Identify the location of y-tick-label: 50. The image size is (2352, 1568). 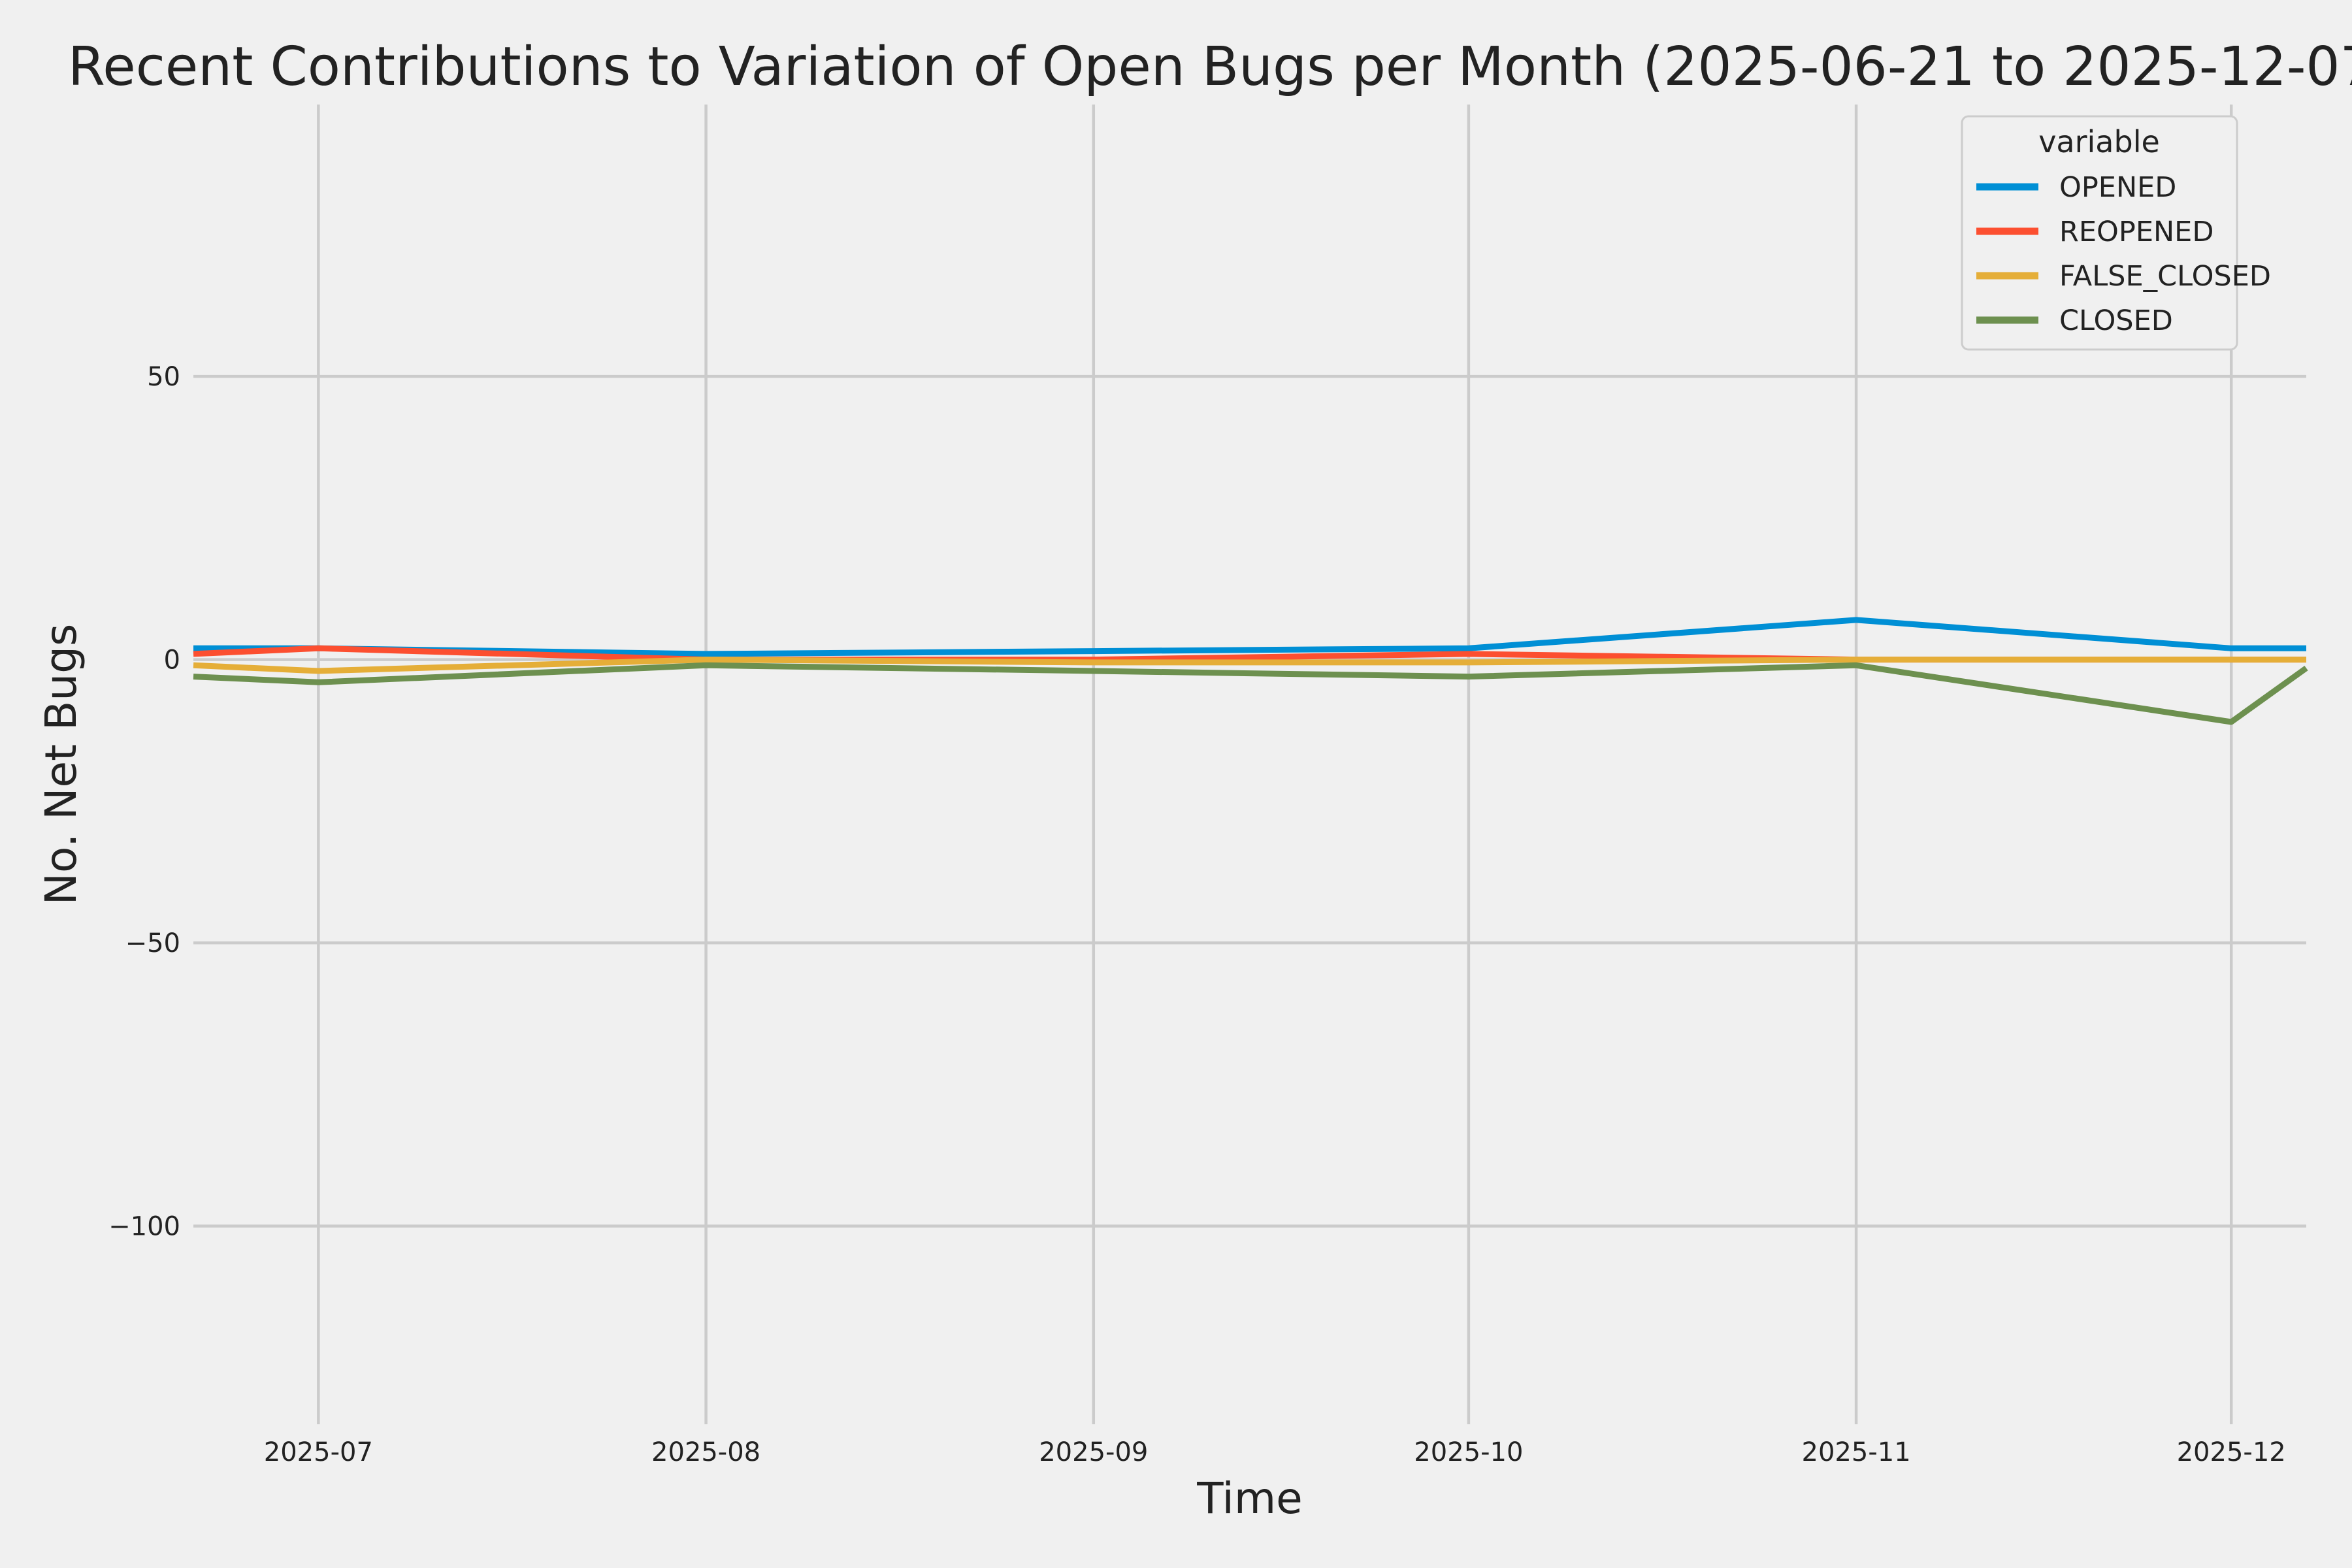
(163, 377).